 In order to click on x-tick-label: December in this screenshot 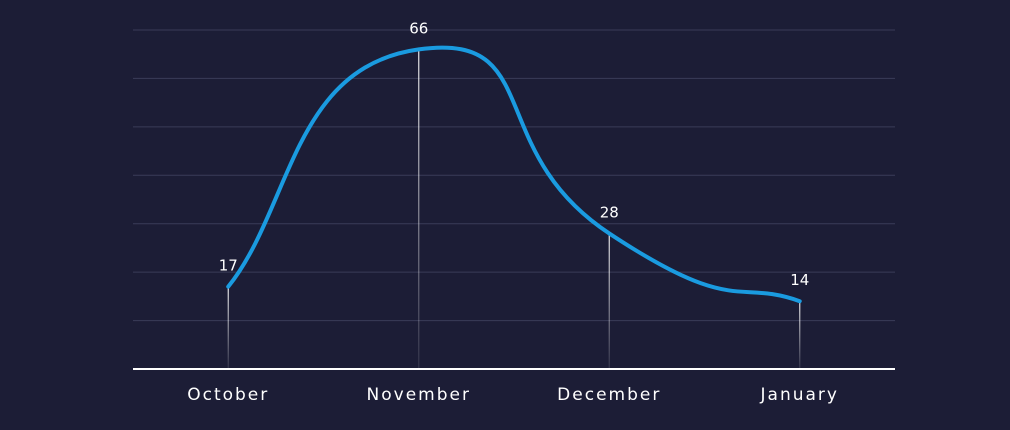, I will do `click(609, 395)`.